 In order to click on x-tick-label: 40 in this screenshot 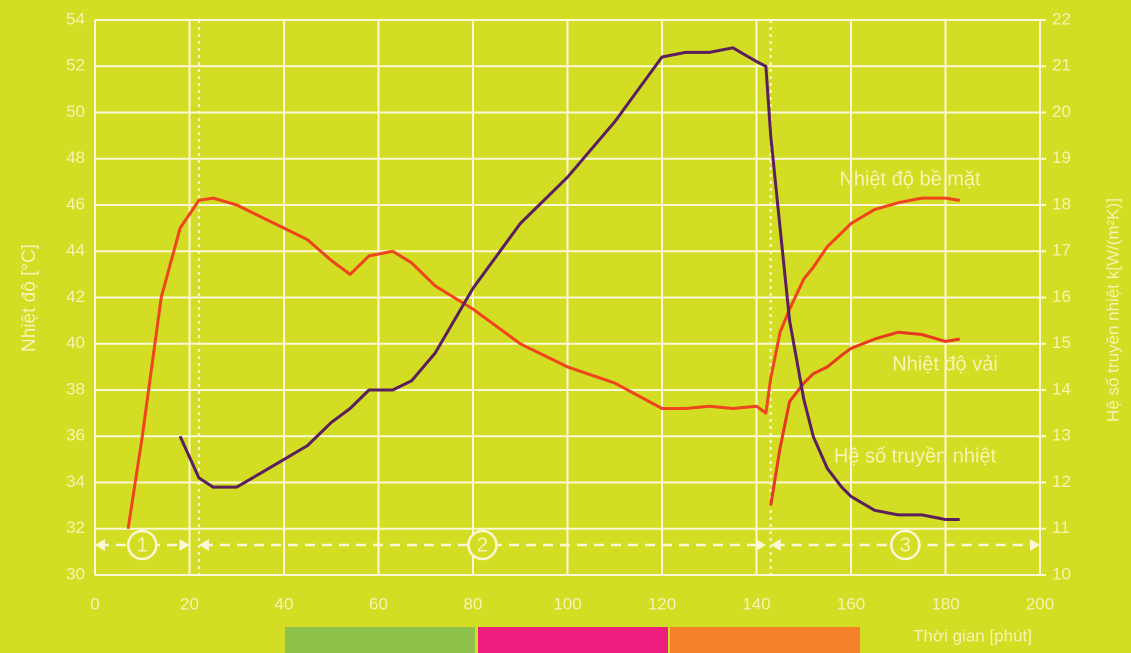, I will do `click(284, 603)`.